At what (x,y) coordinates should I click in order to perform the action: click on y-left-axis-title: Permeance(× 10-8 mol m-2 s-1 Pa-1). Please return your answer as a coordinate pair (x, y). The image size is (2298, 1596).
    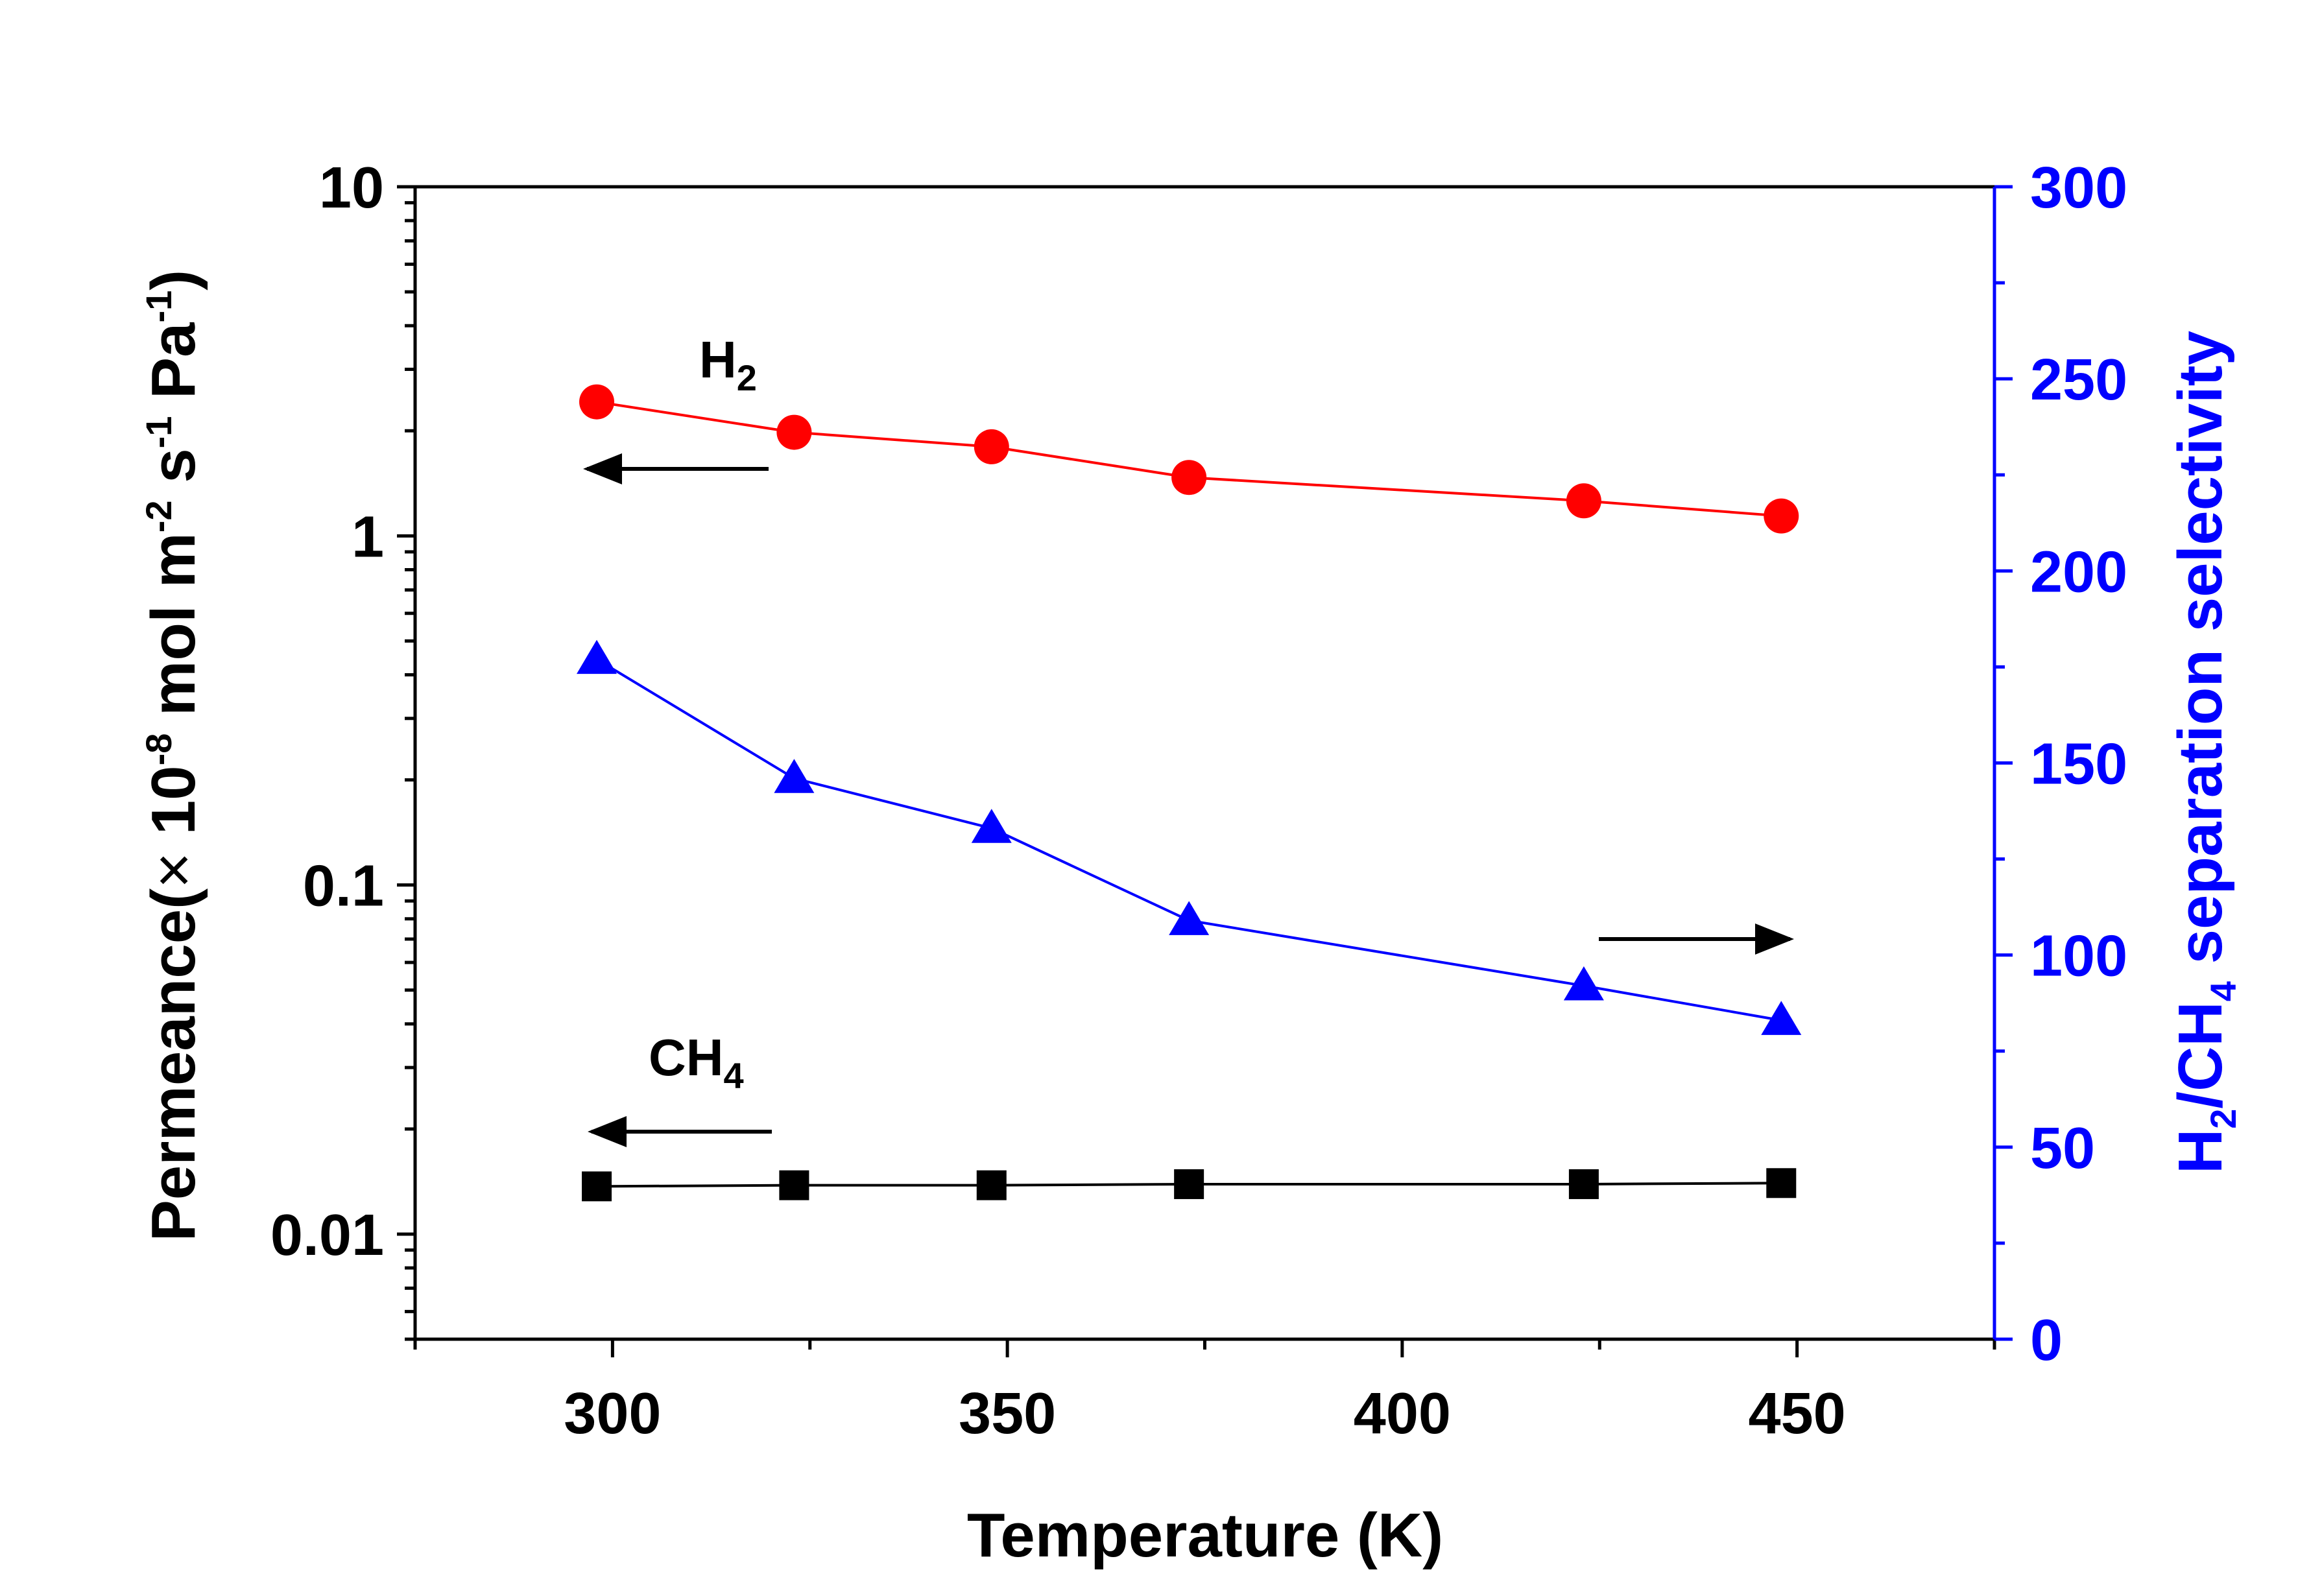
    Looking at the image, I should click on (173, 756).